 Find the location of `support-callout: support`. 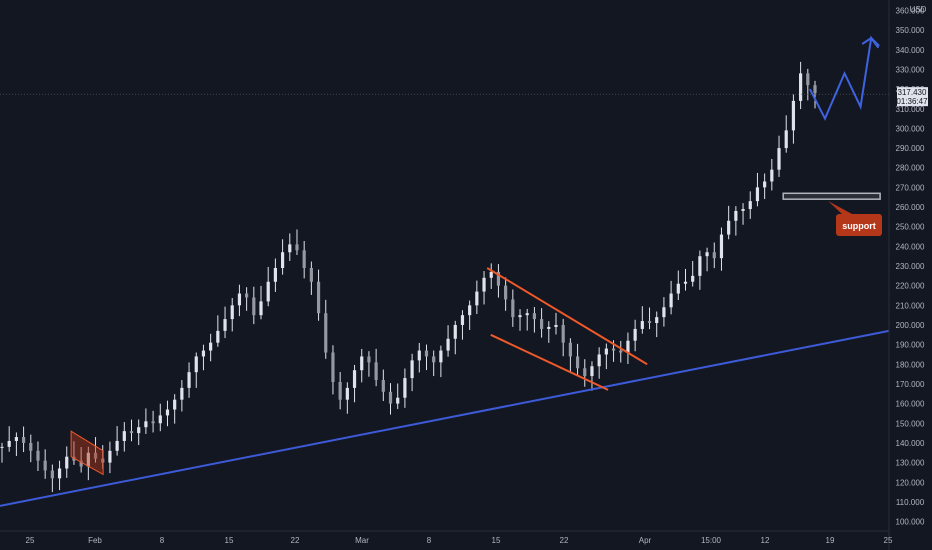

support-callout: support is located at coordinates (855, 218).